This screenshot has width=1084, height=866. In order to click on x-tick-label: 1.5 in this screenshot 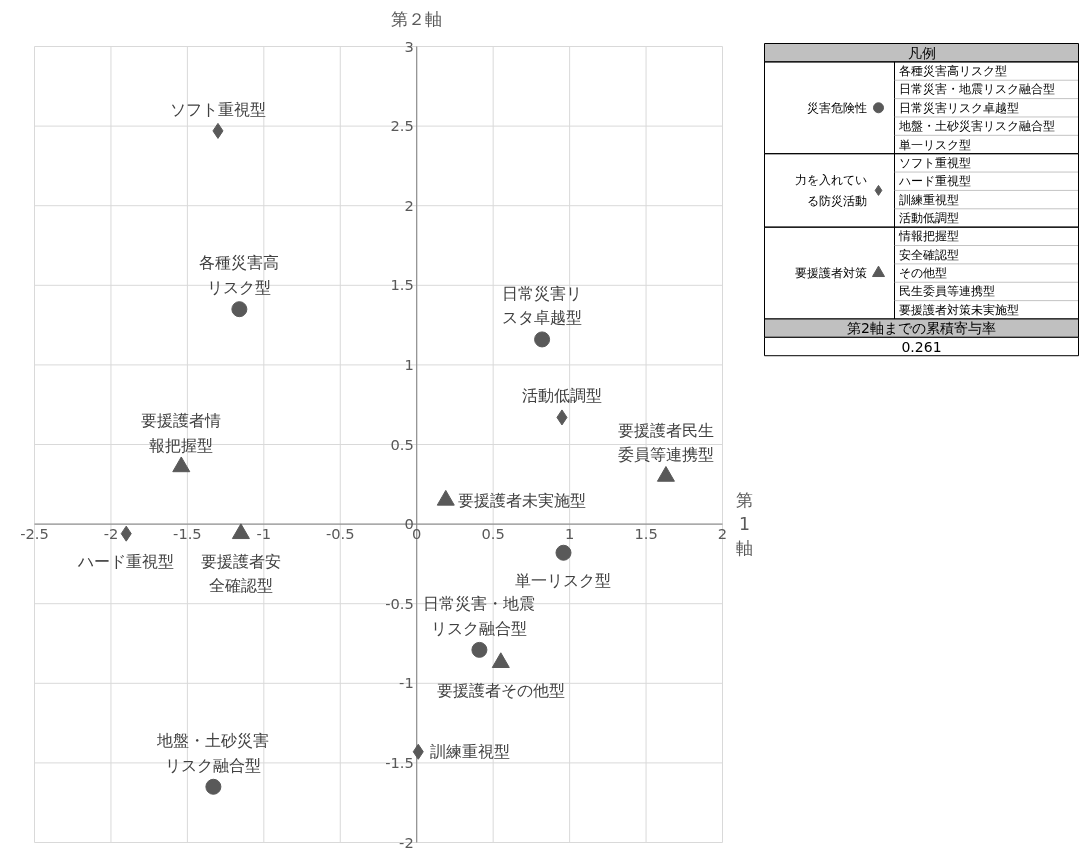, I will do `click(646, 534)`.